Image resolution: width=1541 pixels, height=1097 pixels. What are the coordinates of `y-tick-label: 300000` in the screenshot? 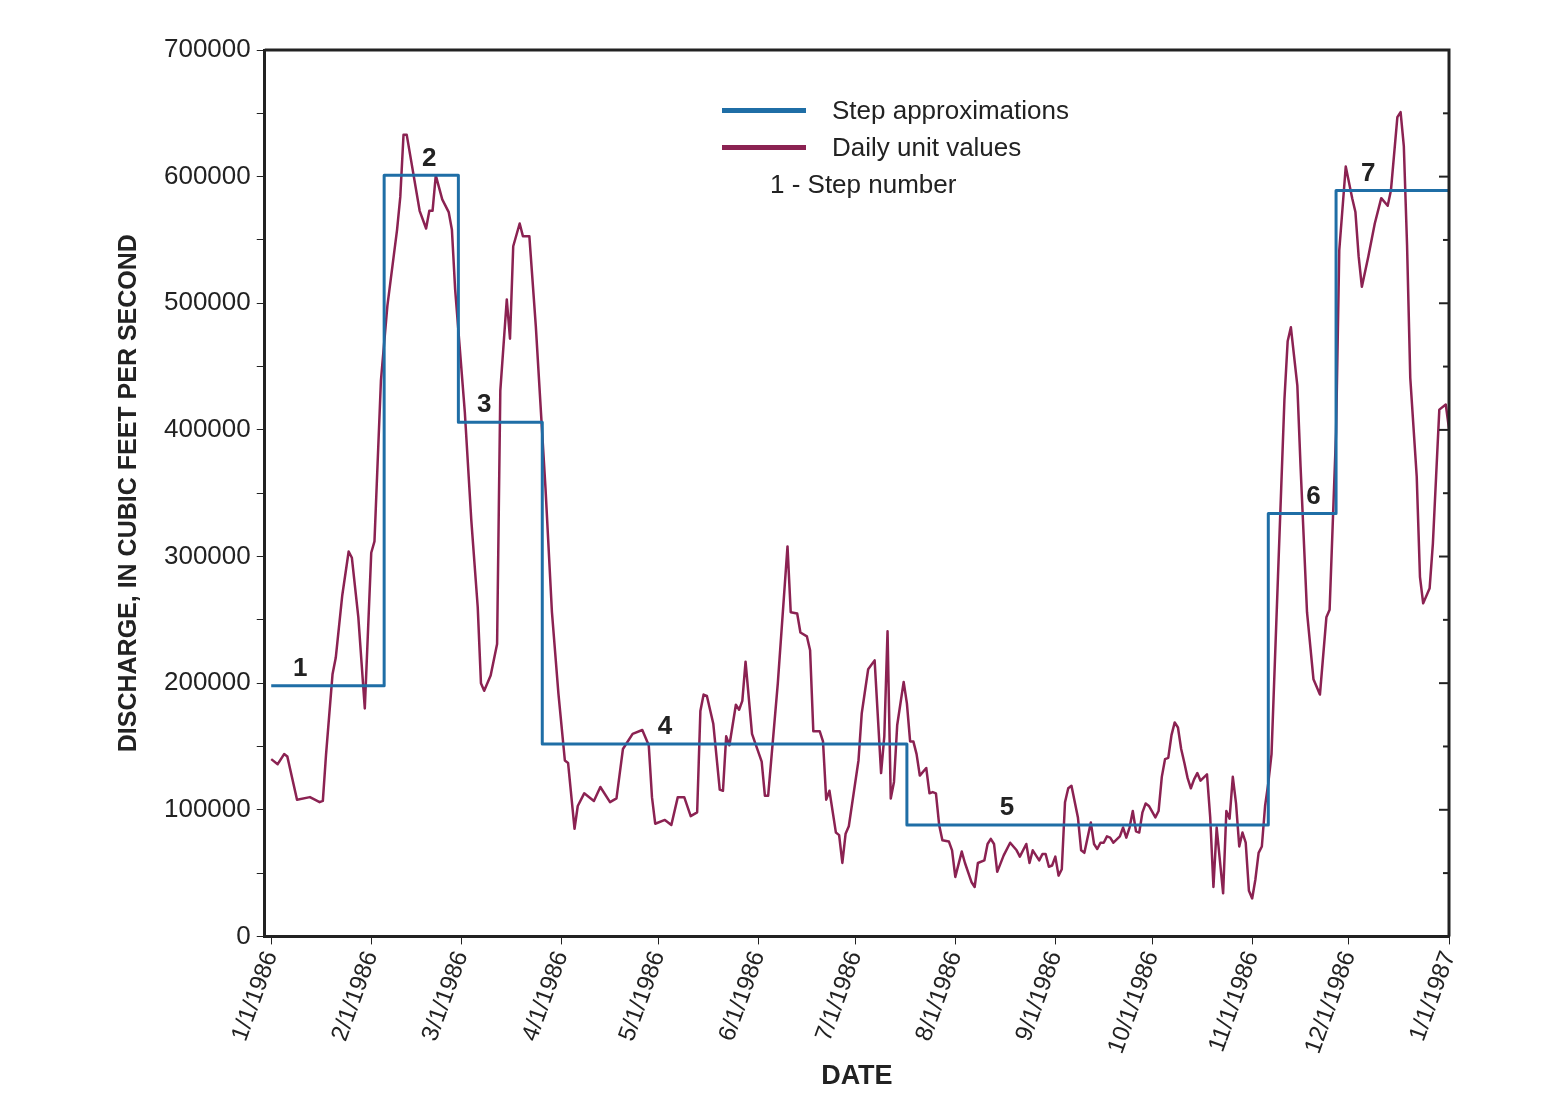 It's located at (207, 554).